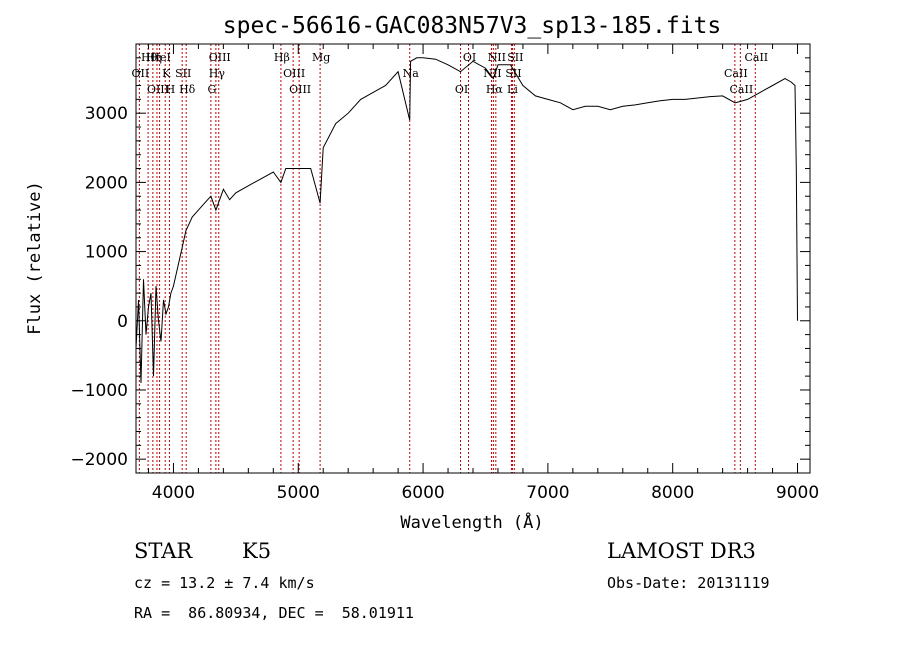 The width and height of the screenshot is (900, 649). Describe the element at coordinates (547, 493) in the screenshot. I see `x-tick-label: 7000` at that location.